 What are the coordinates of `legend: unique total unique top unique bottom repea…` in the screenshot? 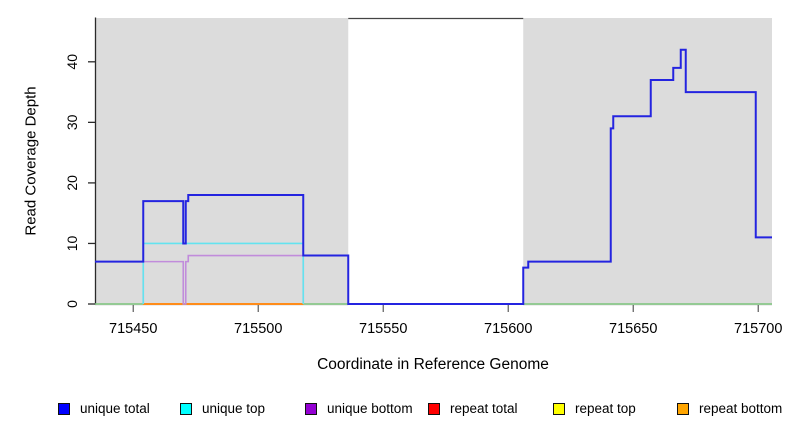 It's located at (396, 413).